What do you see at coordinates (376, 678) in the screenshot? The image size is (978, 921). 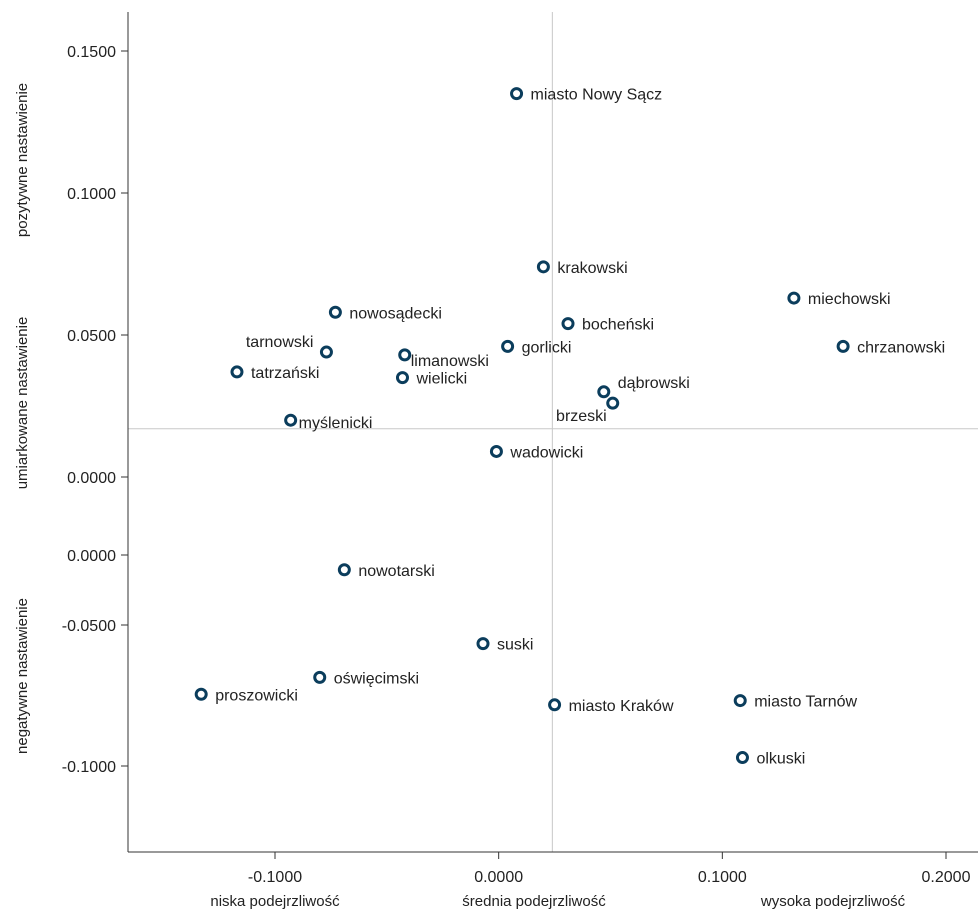 I see `point-label: oświęcimski` at bounding box center [376, 678].